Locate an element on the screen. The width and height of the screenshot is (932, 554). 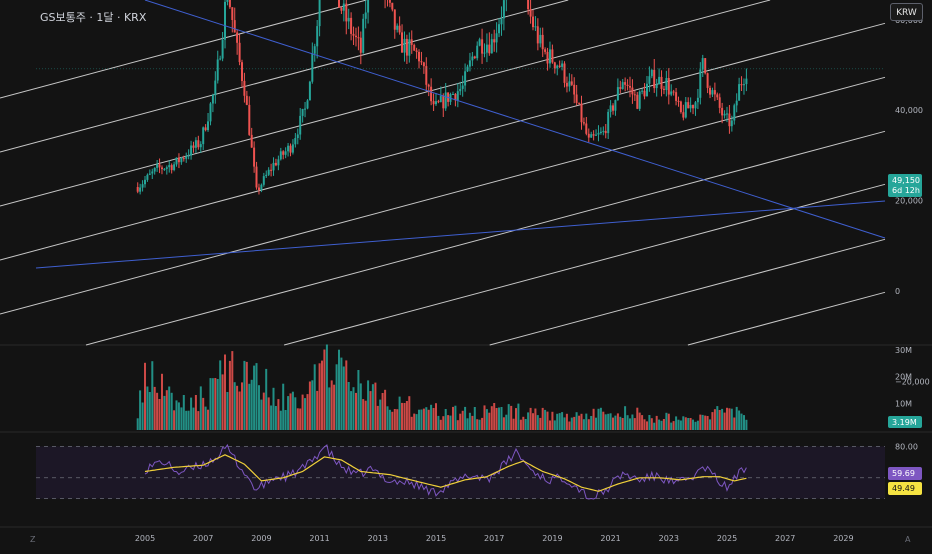
rsi-band-background is located at coordinates (460, 472).